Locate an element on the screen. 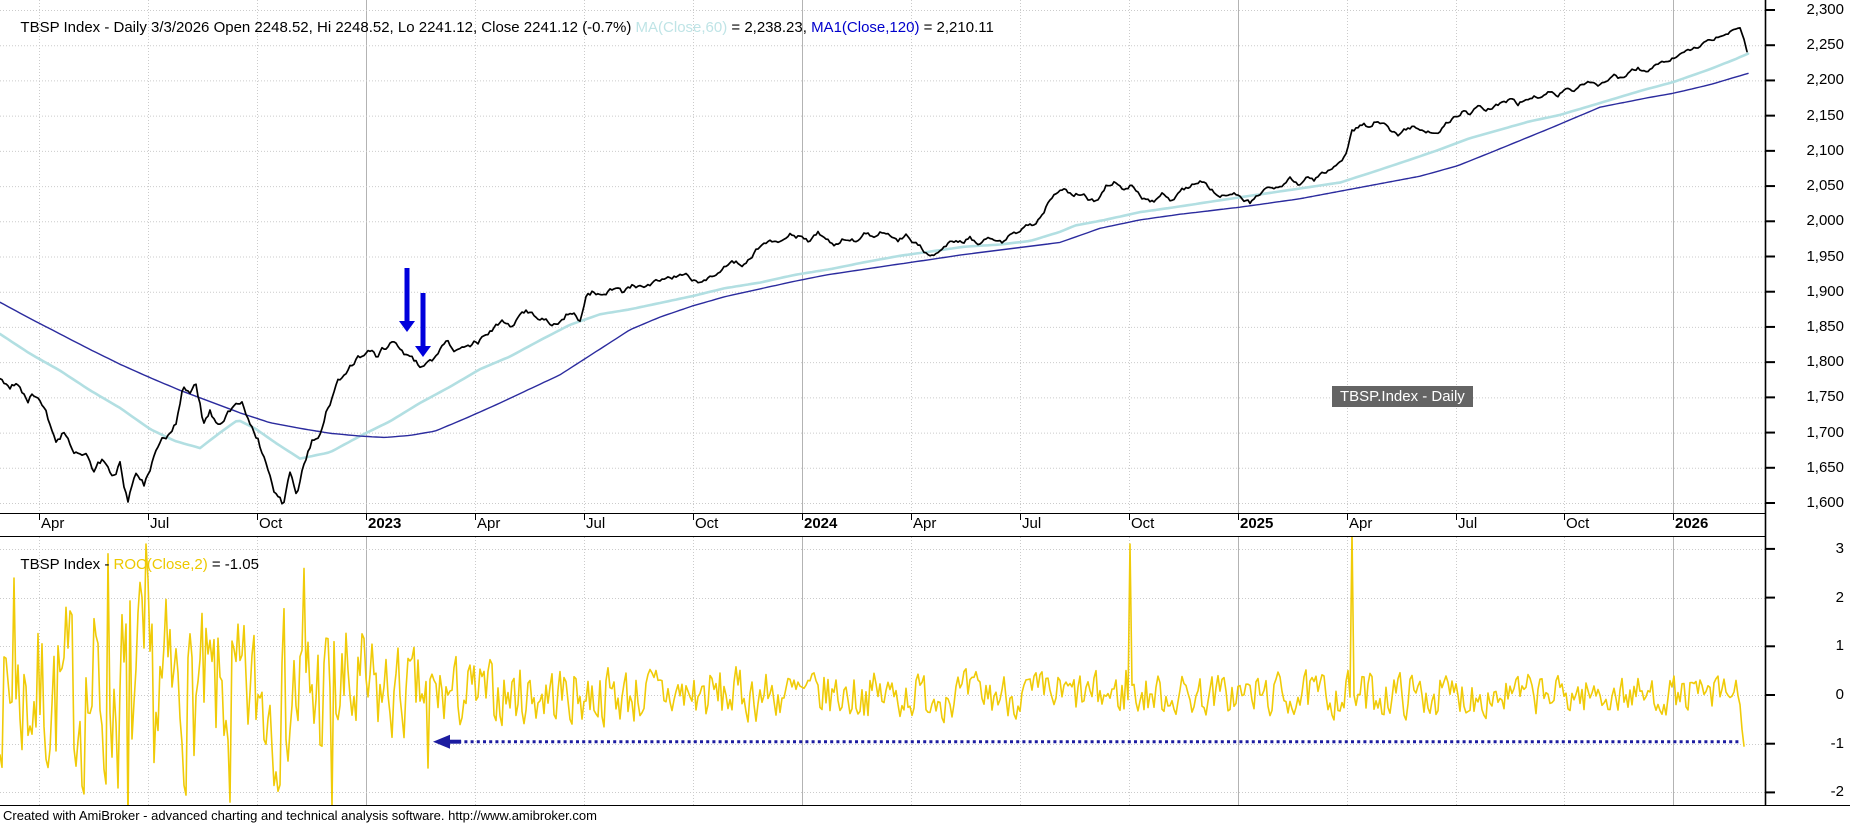  x-axis-label: 2023 is located at coordinates (385, 523).